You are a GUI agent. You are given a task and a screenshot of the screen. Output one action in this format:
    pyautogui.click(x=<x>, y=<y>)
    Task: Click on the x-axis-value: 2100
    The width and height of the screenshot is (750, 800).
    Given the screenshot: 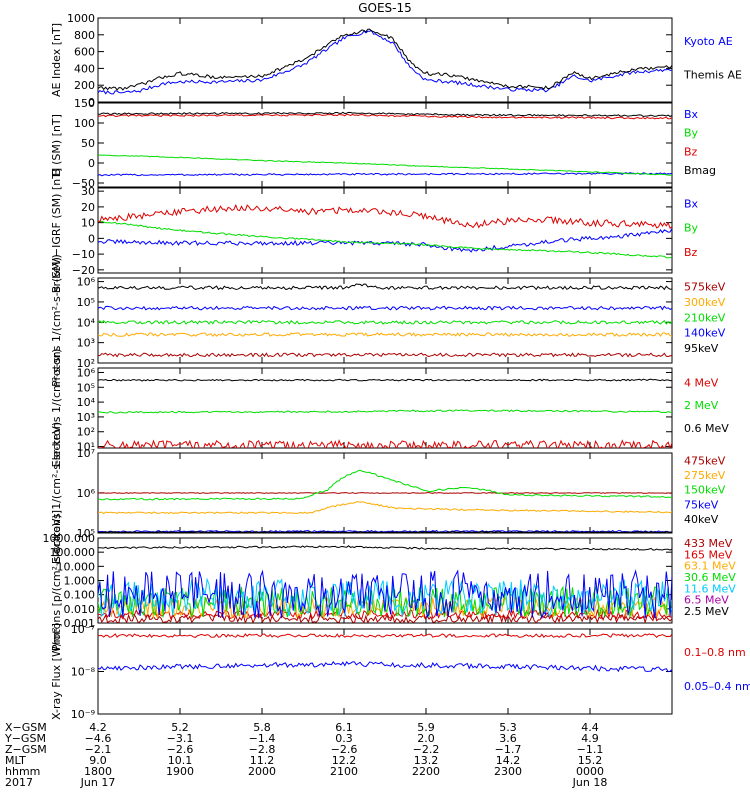 What is the action you would take?
    pyautogui.click(x=344, y=771)
    